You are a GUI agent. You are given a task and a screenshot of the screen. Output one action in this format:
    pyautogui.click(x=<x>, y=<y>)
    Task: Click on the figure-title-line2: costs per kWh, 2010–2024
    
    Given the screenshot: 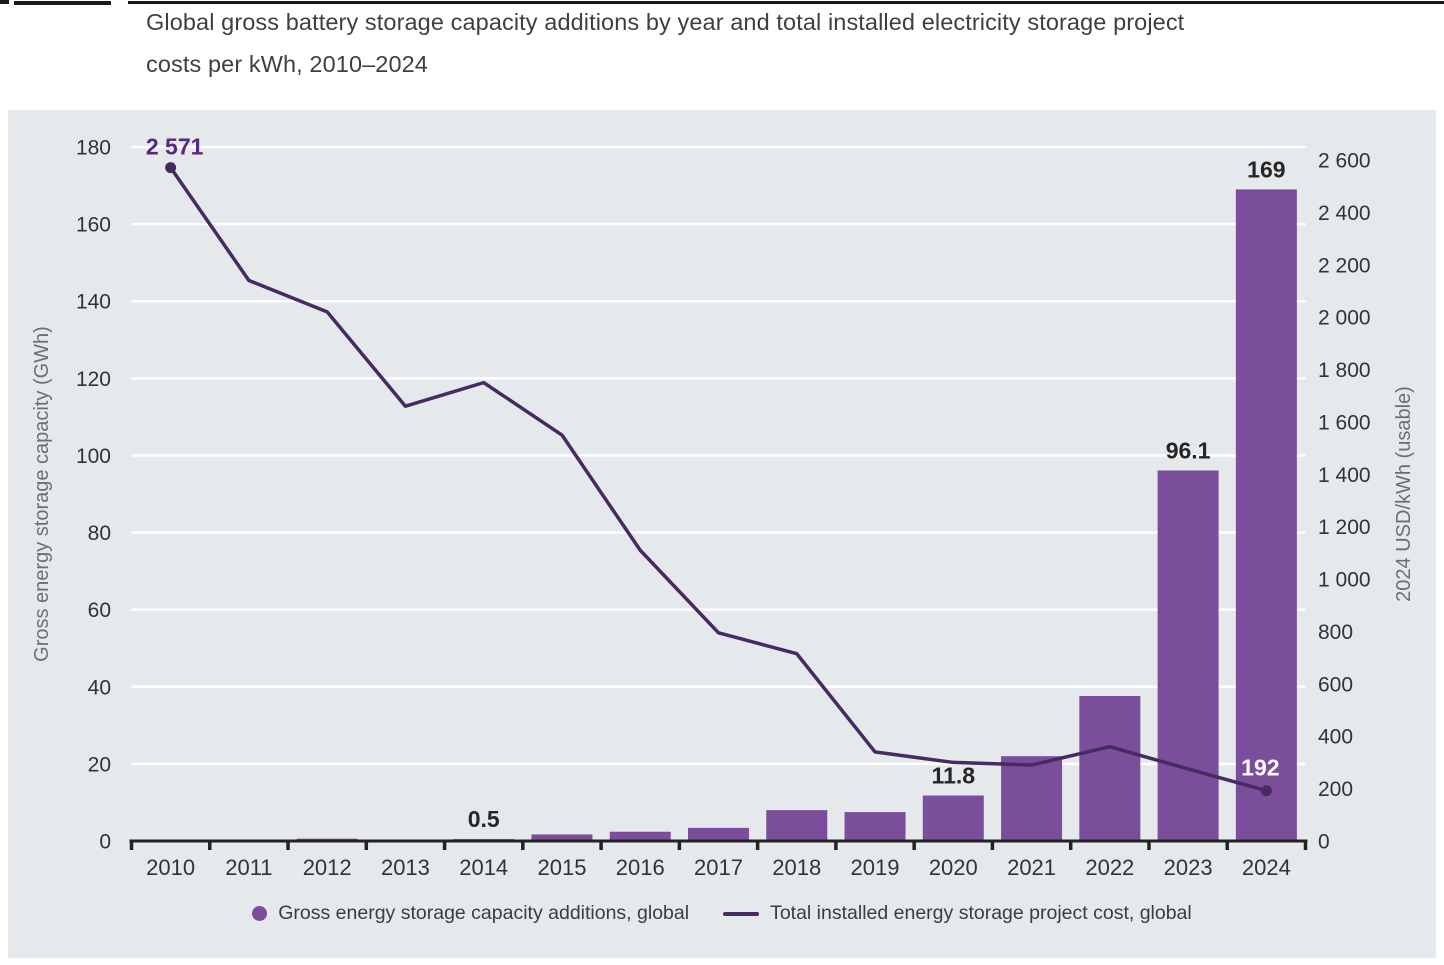 What is the action you would take?
    pyautogui.click(x=287, y=64)
    